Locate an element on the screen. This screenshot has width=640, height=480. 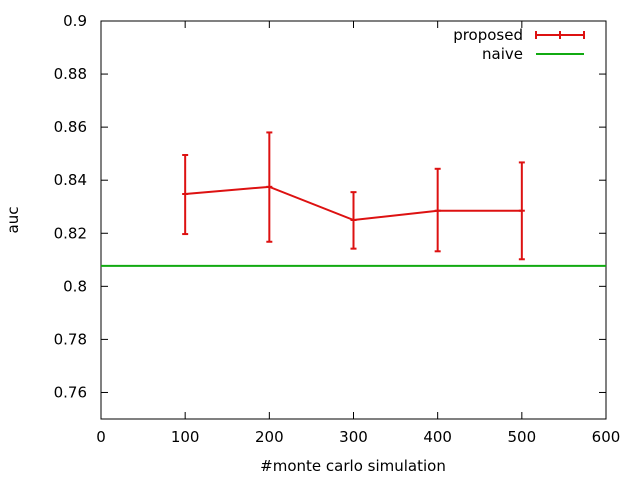
legend-label: naive is located at coordinates (502, 54).